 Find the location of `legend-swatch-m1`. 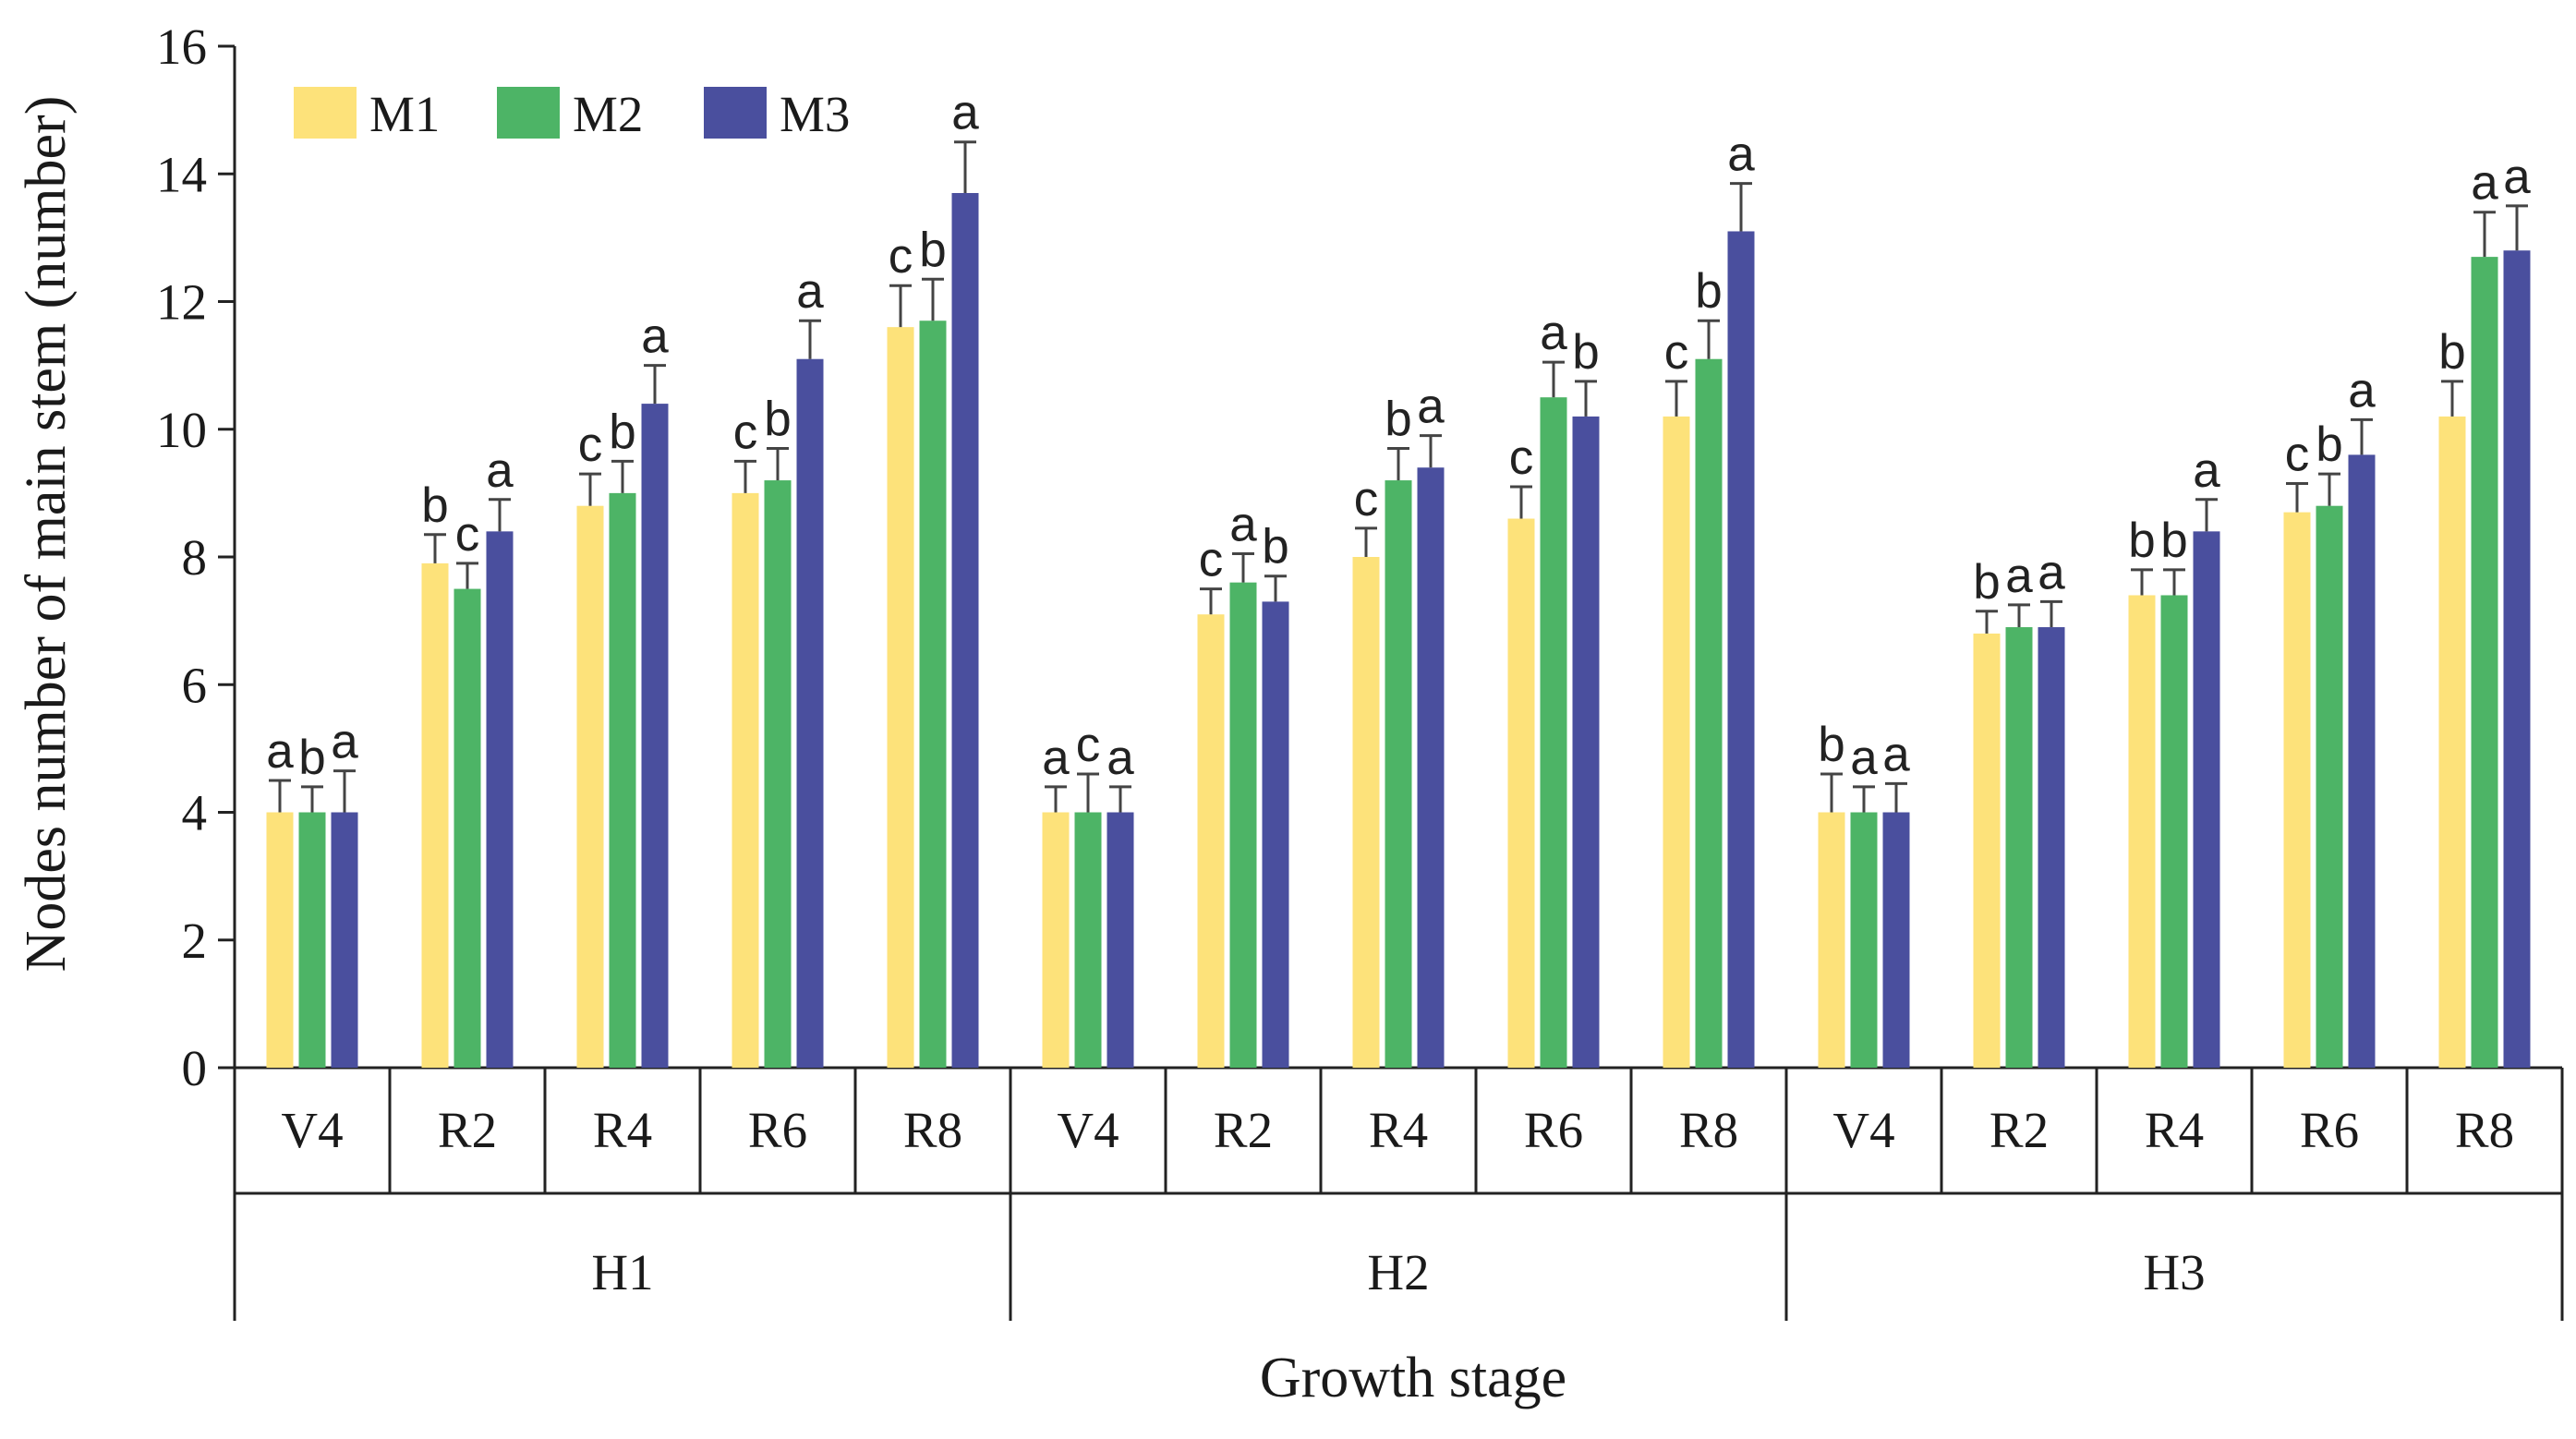

legend-swatch-m1 is located at coordinates (325, 113).